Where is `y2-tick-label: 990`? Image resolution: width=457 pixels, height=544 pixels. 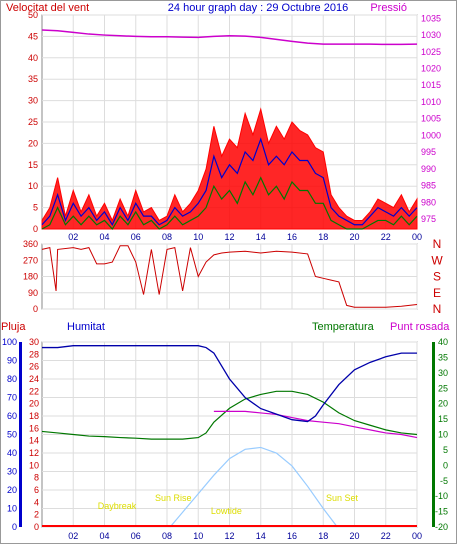
y2-tick-label: 990 is located at coordinates (428, 169).